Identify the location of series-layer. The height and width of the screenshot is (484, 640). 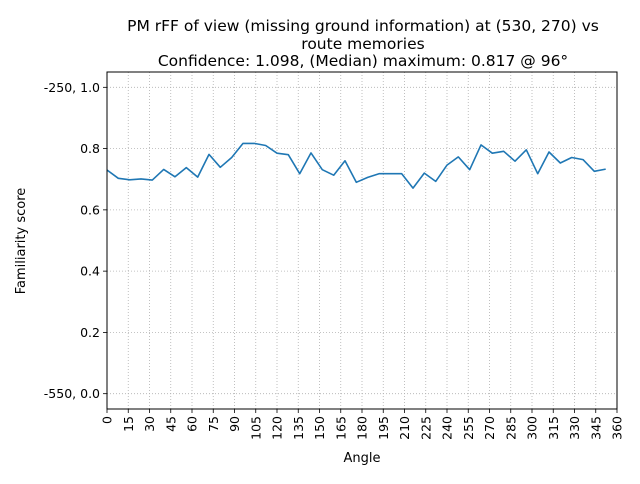
(356, 165).